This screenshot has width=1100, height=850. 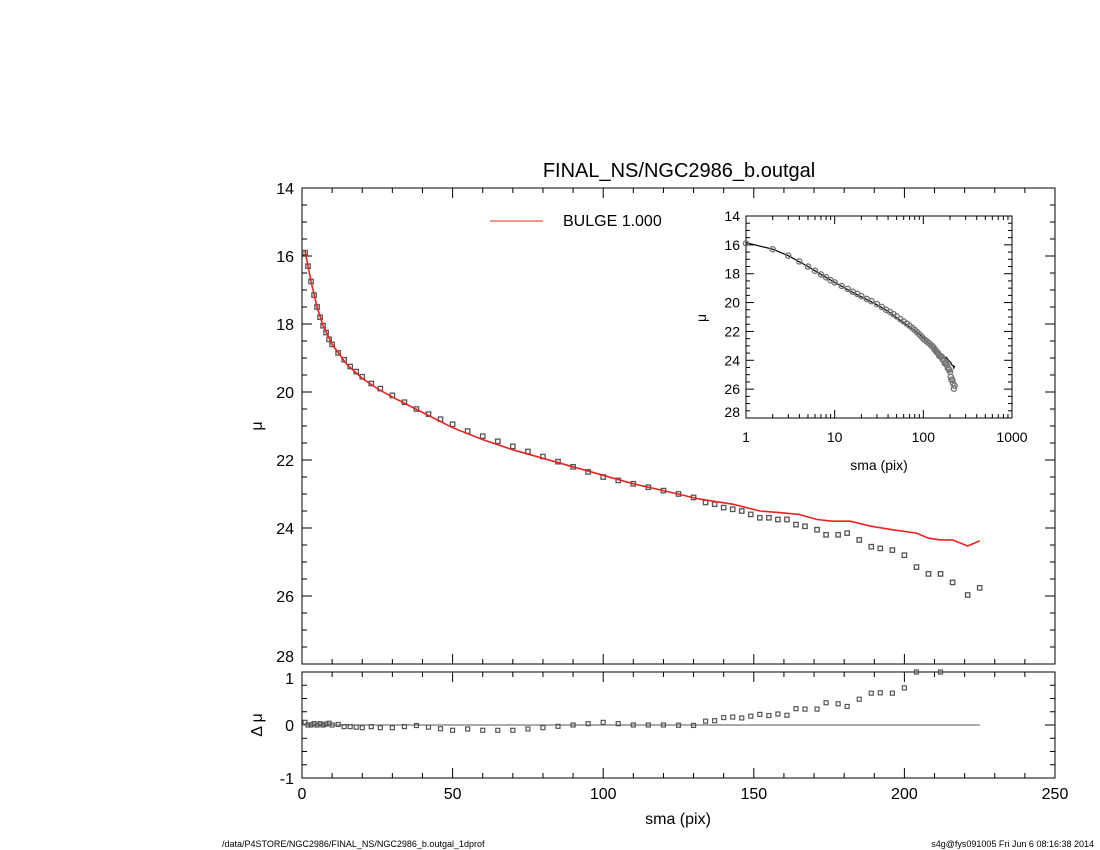 What do you see at coordinates (753, 794) in the screenshot?
I see `x-tick-label: 150` at bounding box center [753, 794].